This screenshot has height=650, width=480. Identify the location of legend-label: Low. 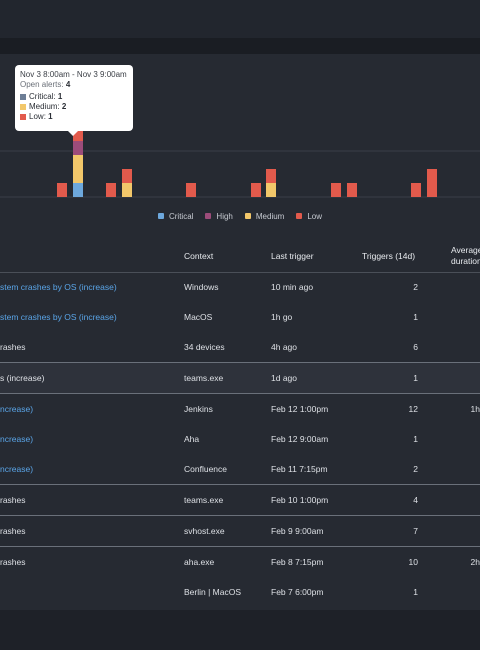
(315, 216).